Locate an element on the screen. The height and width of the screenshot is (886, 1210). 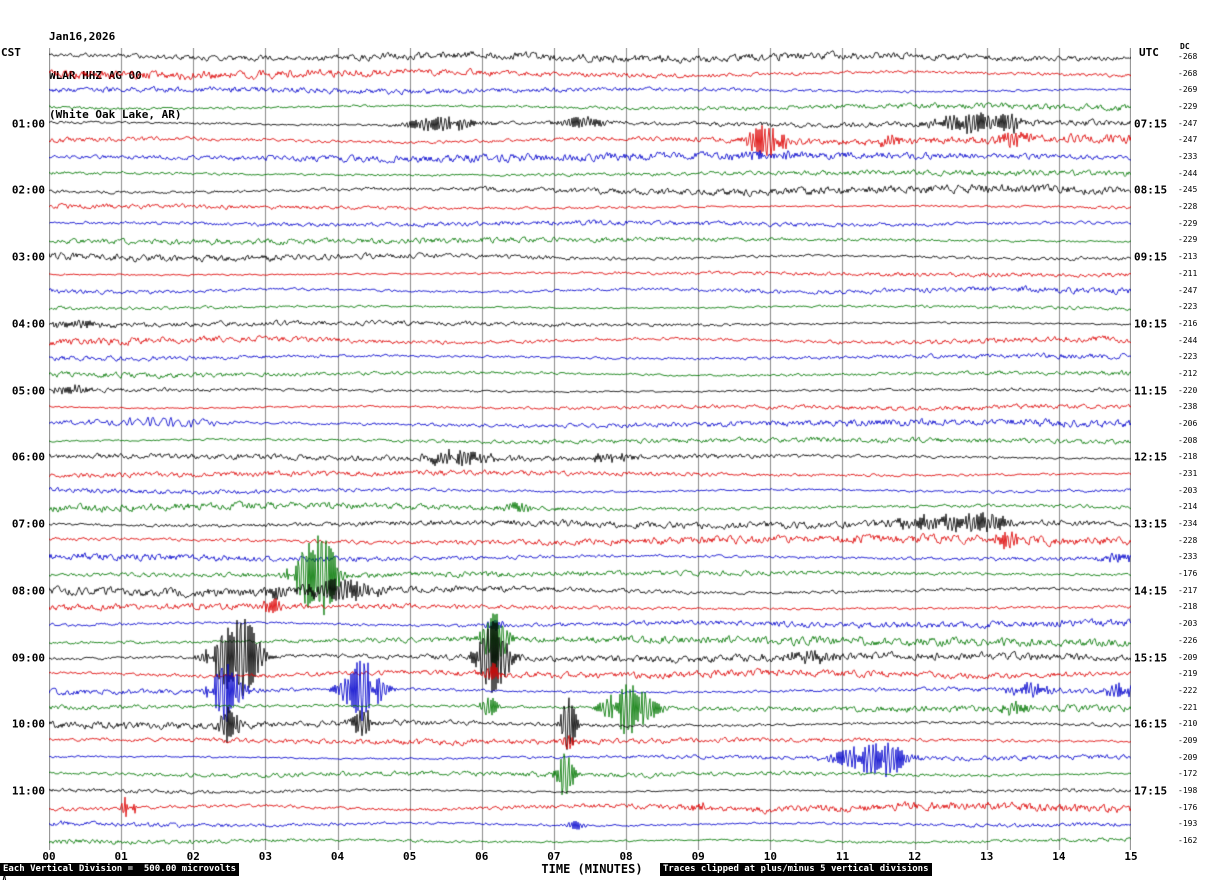
dc-value-label: -162 is located at coordinates (1188, 840).